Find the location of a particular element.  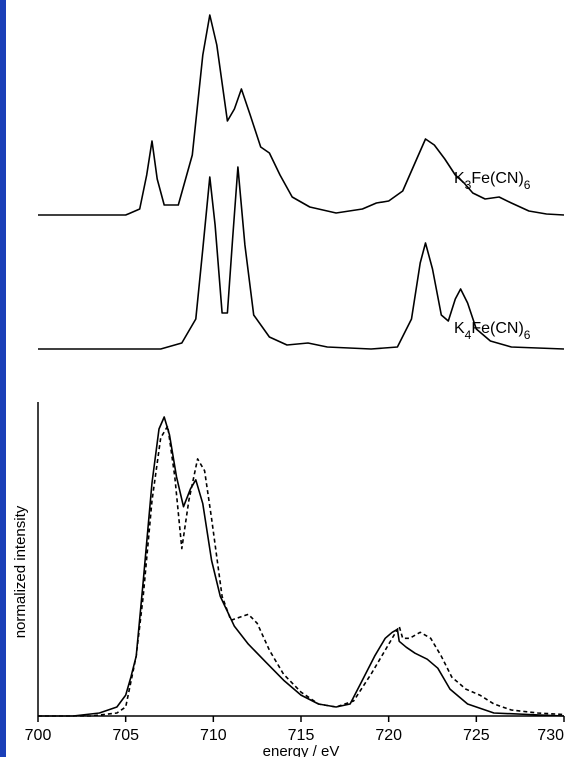

spectrum-label-k3: K3Fe(CN)6 is located at coordinates (492, 181).